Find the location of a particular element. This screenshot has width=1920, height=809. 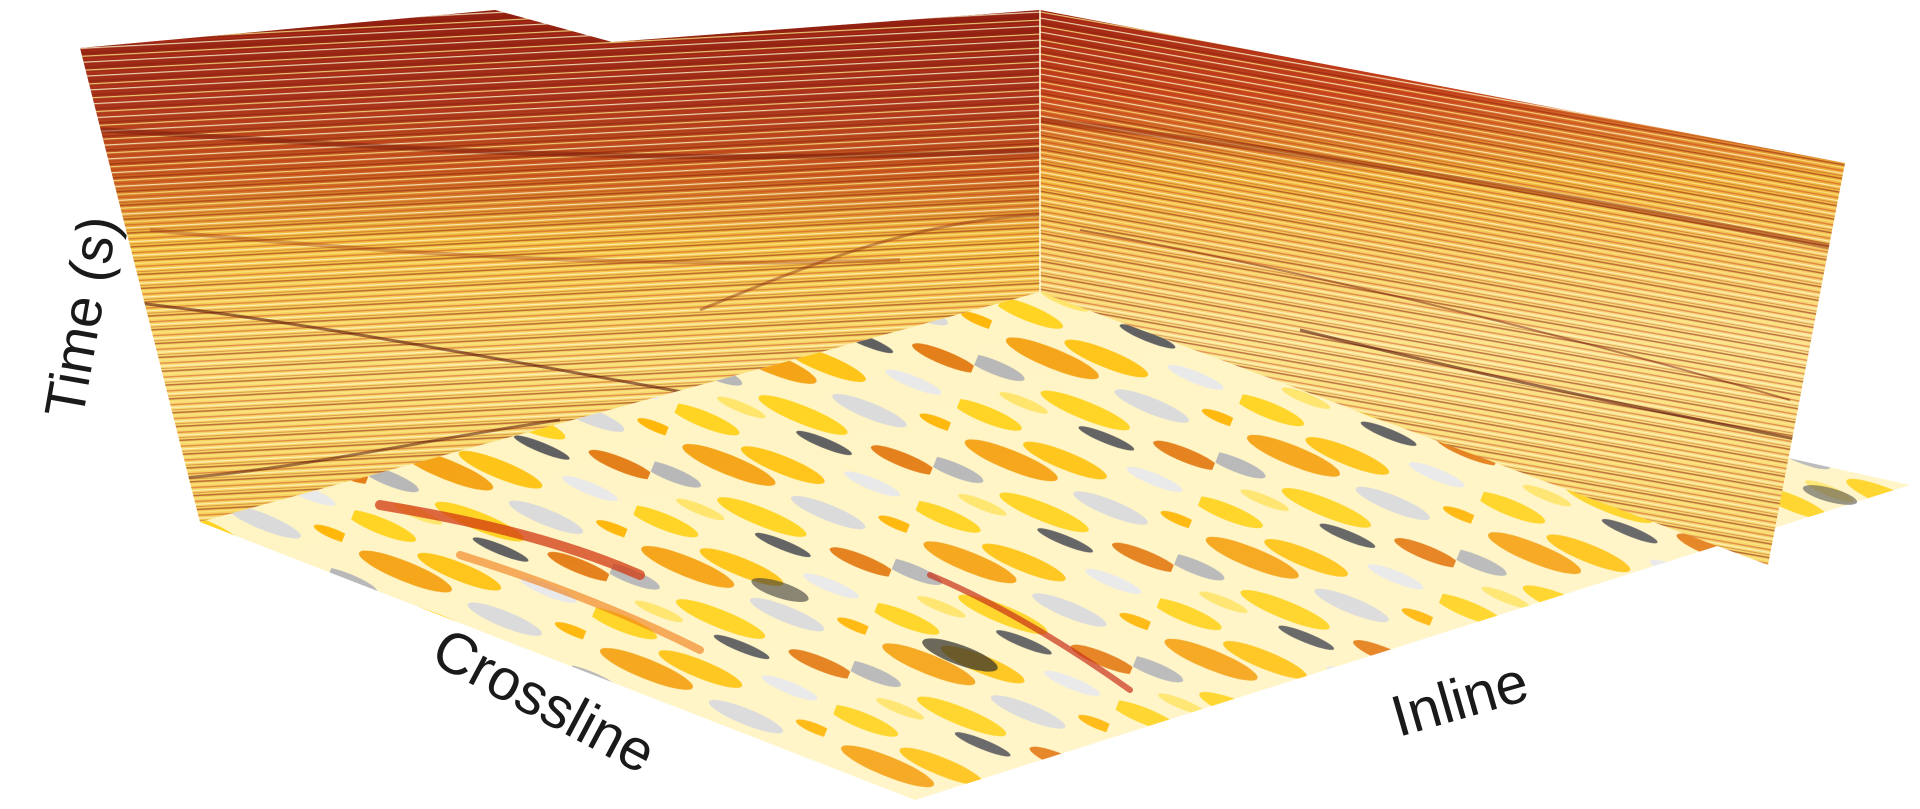

time-axis-label: Time (s) is located at coordinates (80, 316).